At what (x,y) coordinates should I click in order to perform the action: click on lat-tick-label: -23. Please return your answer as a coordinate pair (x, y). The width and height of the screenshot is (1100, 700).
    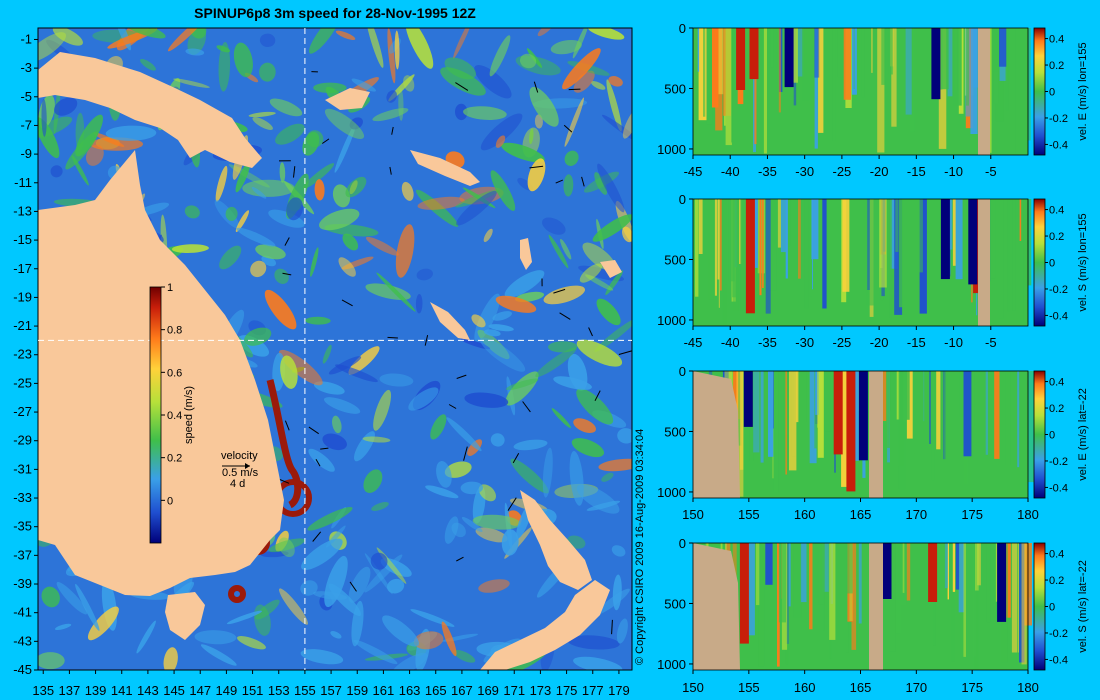
    Looking at the image, I should click on (22, 354).